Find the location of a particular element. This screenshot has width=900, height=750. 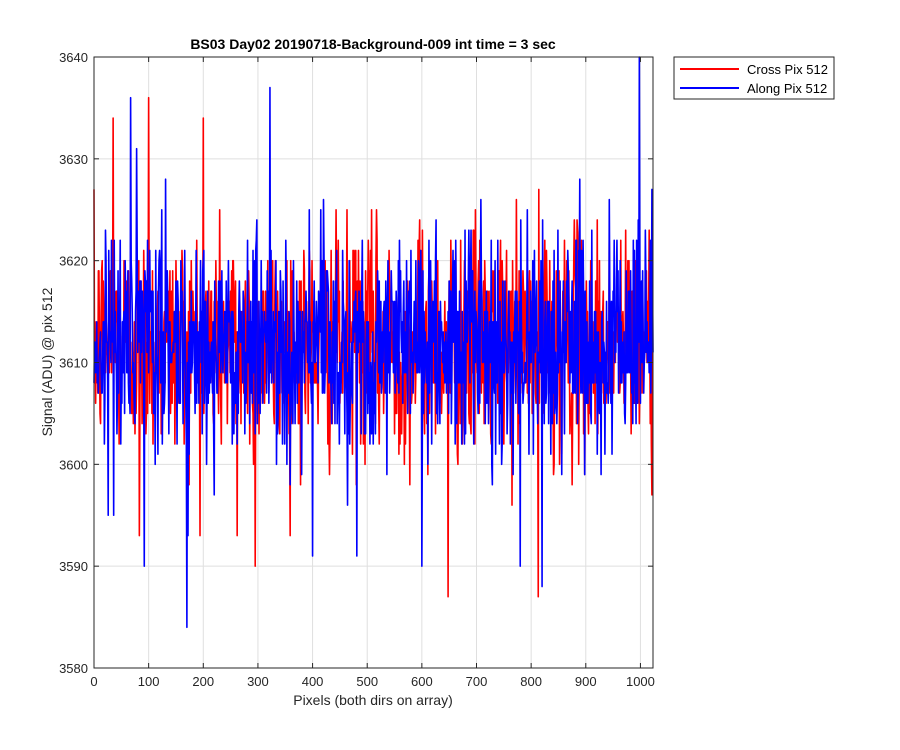

x-tick-label: 300 is located at coordinates (258, 681).